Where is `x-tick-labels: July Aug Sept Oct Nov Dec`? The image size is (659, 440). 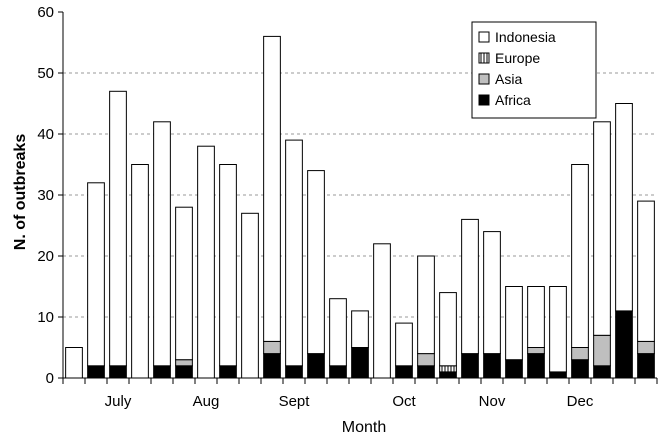
x-tick-labels: July Aug Sept Oct Nov Dec is located at coordinates (349, 401).